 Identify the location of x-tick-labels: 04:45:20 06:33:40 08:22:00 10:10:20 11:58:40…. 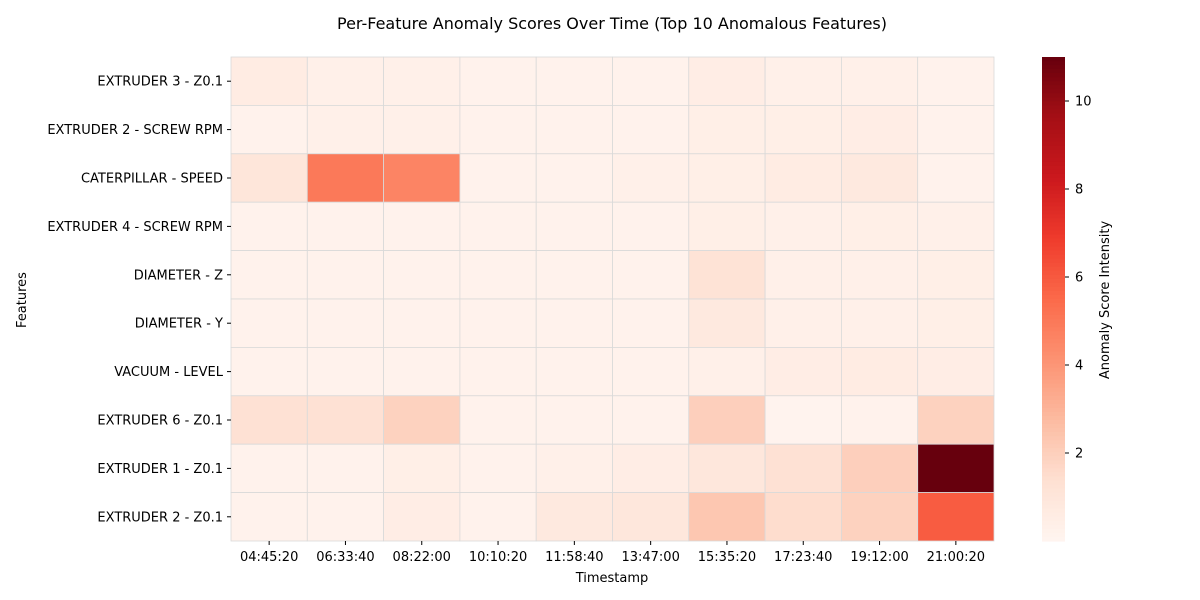
(612, 553).